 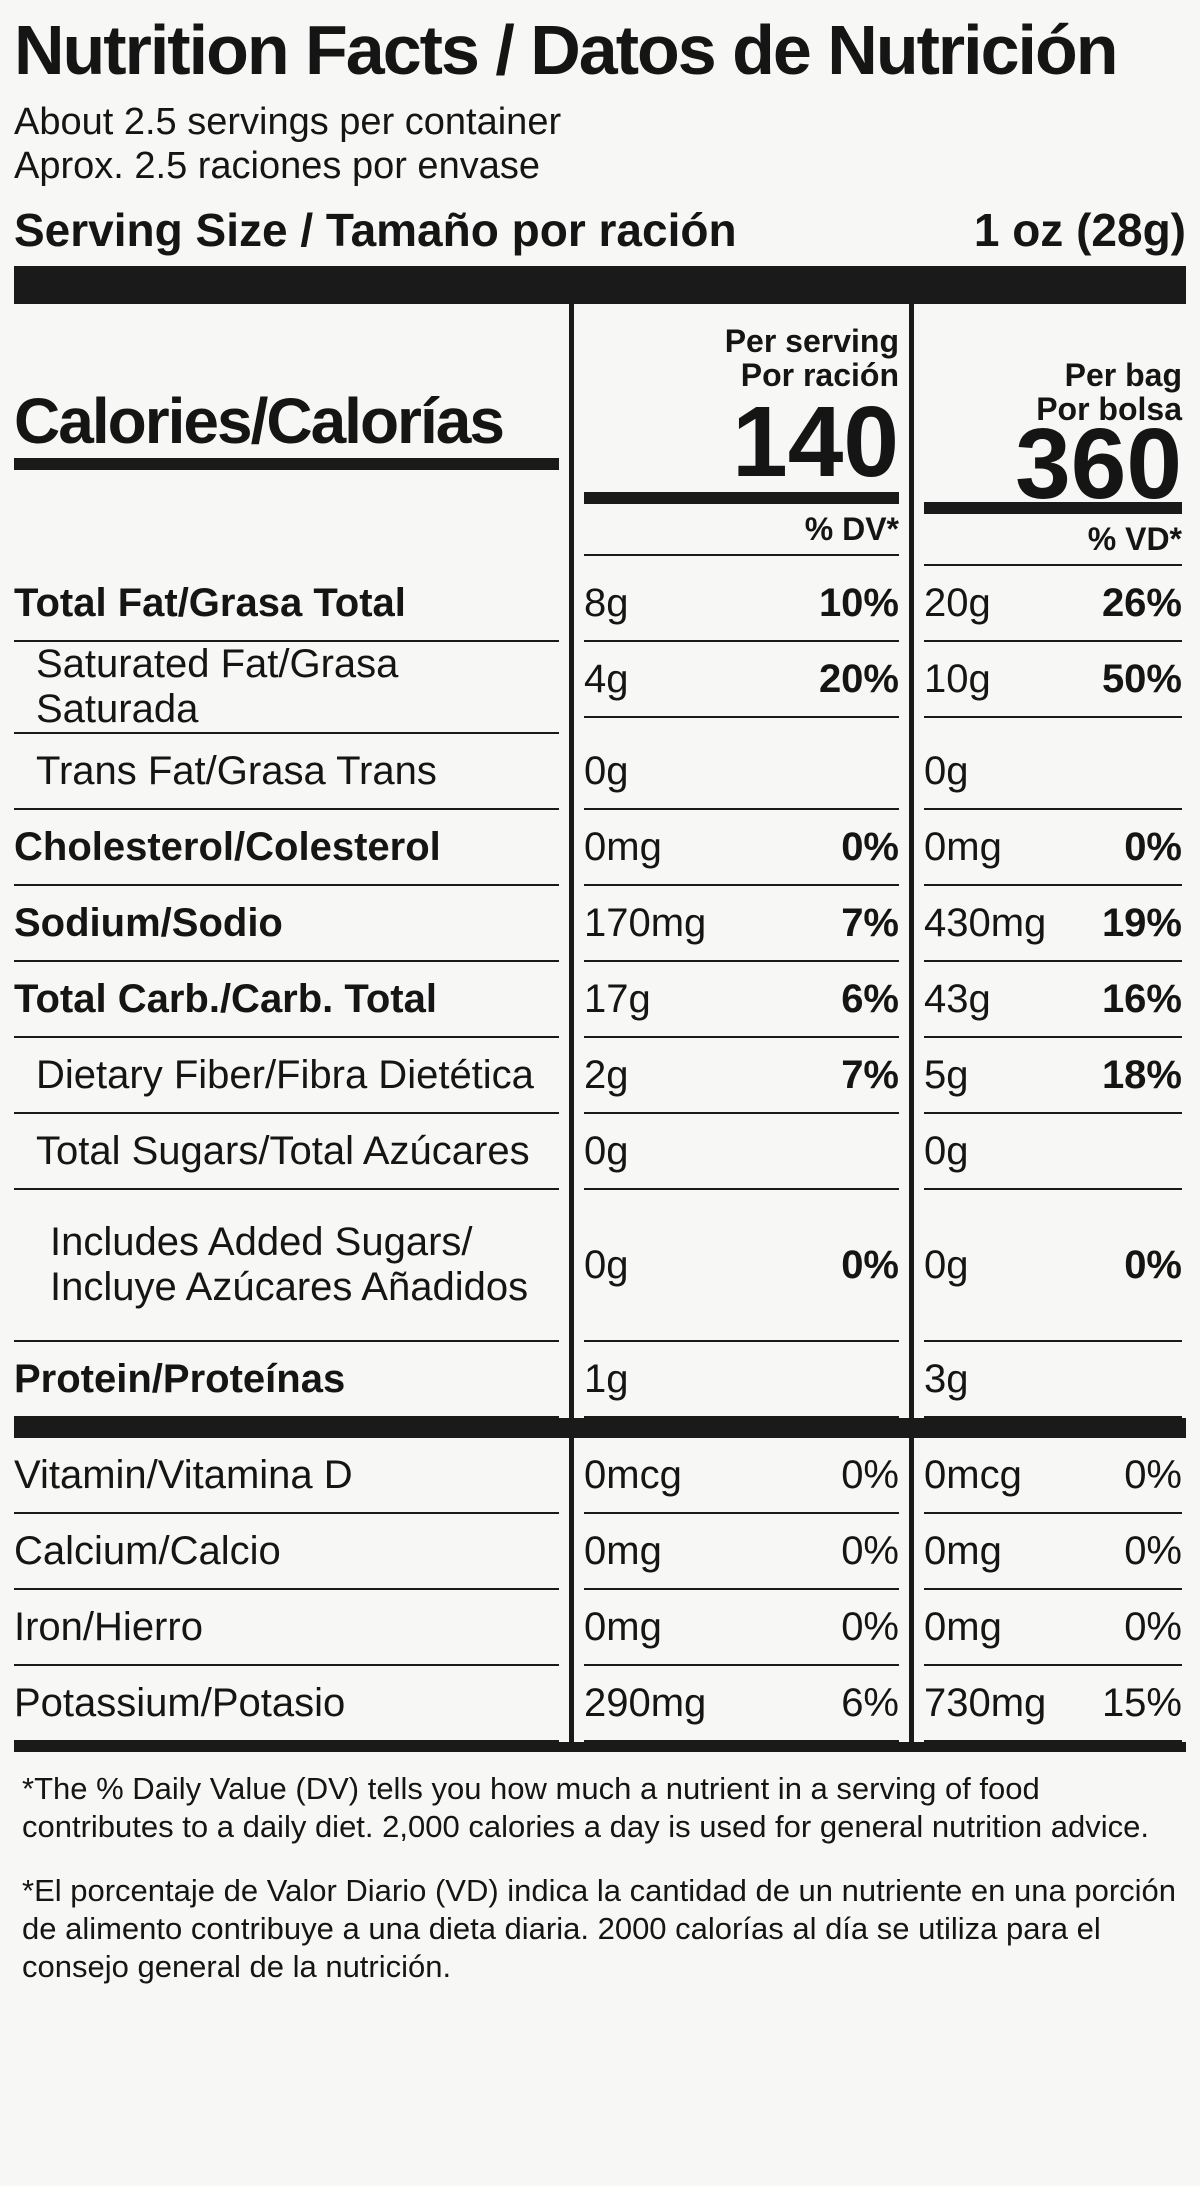 I want to click on amount: 0mcg, so click(x=633, y=1474).